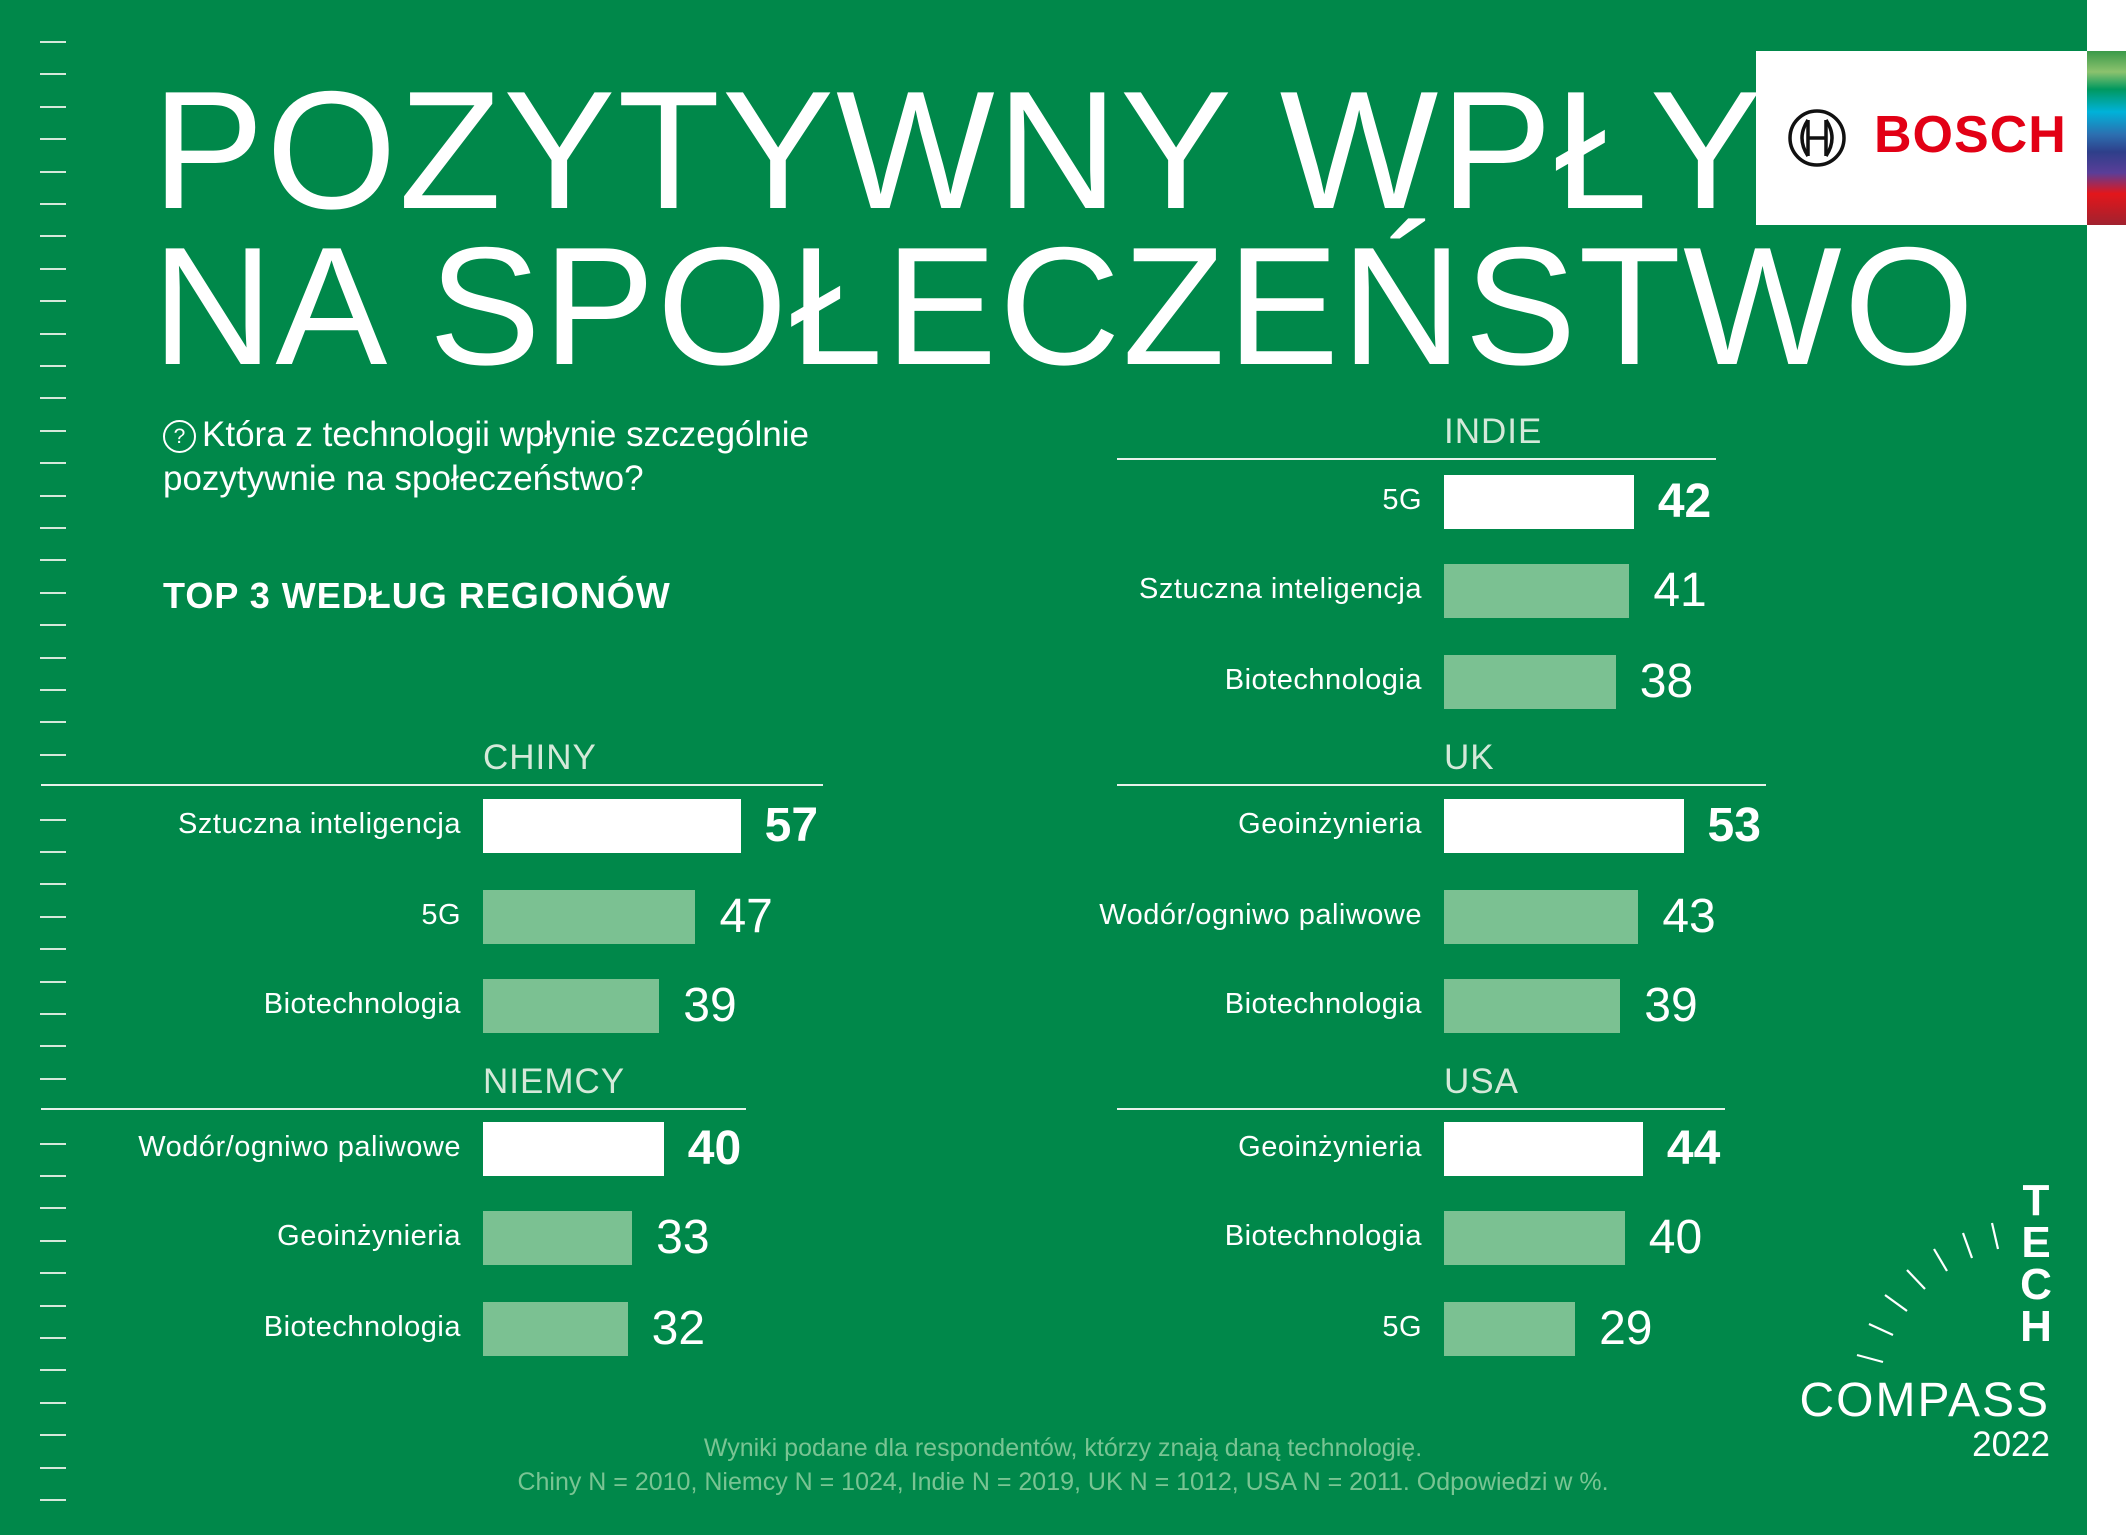 The height and width of the screenshot is (1535, 2126). Describe the element at coordinates (1666, 681) in the screenshot. I see `bar-value: 38` at that location.